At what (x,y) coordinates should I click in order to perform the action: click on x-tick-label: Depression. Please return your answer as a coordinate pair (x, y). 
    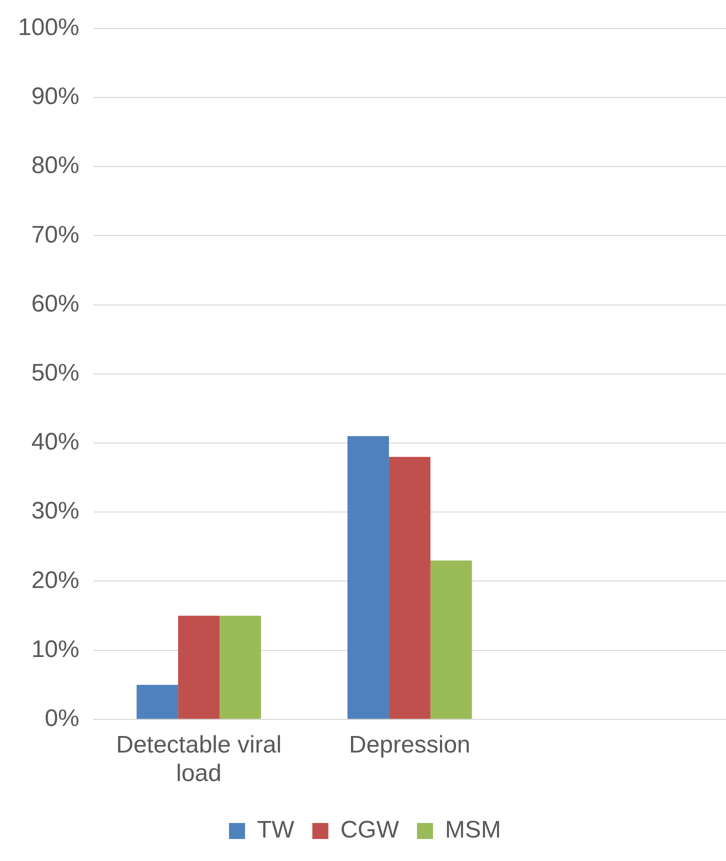
    Looking at the image, I should click on (409, 744).